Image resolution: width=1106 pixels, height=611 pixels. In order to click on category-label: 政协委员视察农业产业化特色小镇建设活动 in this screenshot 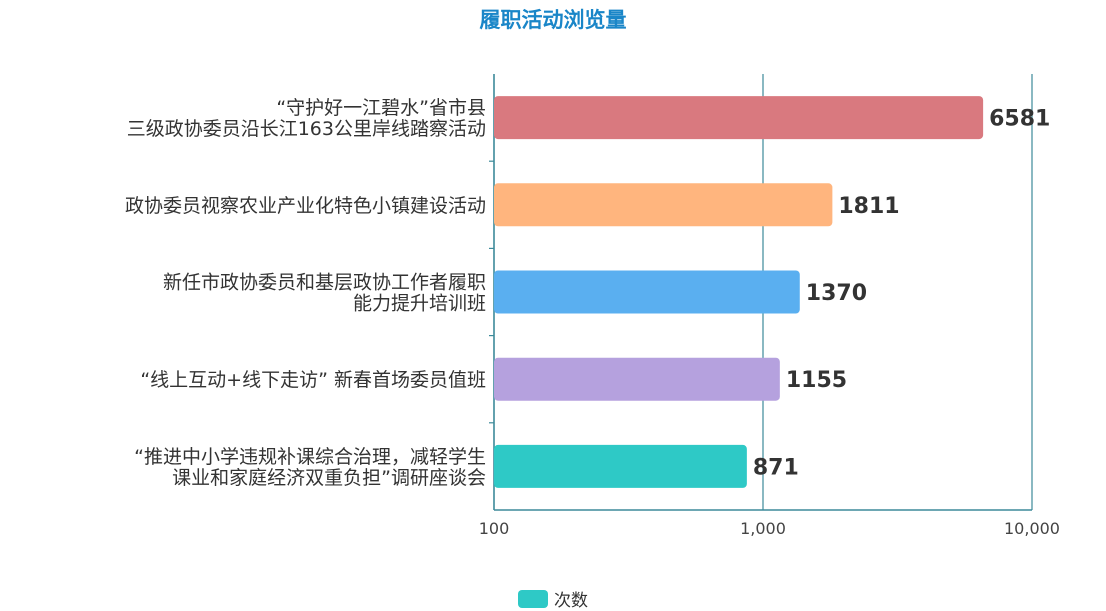, I will do `click(305, 206)`.